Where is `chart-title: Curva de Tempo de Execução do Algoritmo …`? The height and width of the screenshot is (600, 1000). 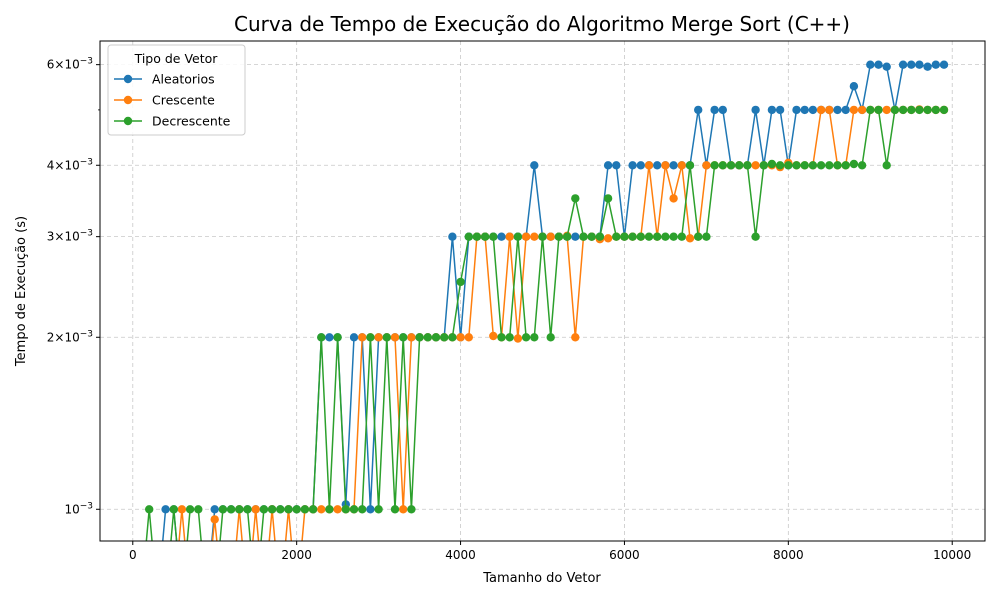 chart-title: Curva de Tempo de Execução do Algoritmo … is located at coordinates (542, 24).